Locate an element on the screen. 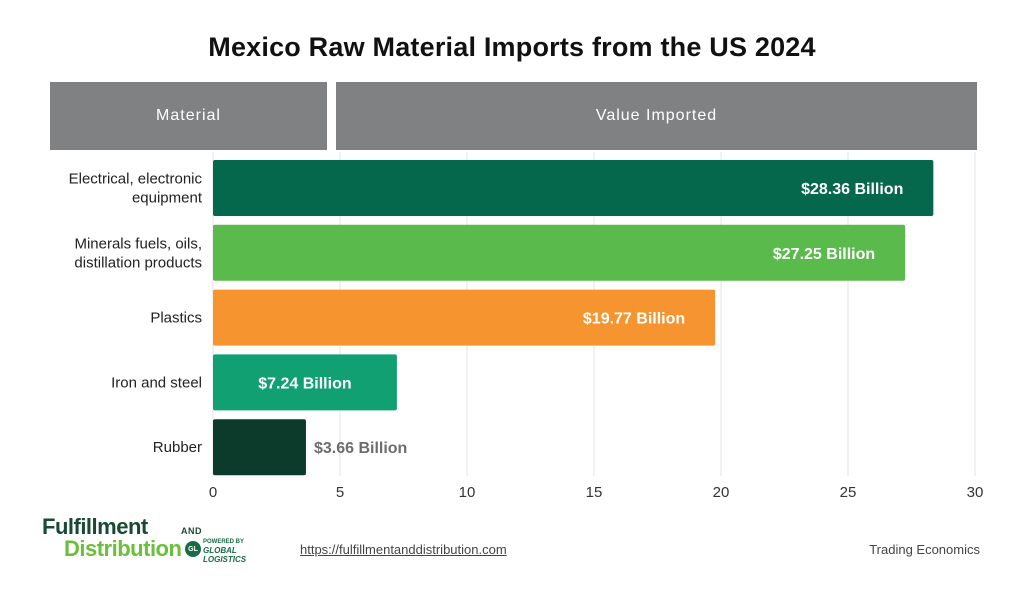  data-label: $3.66 Billion is located at coordinates (360, 448).